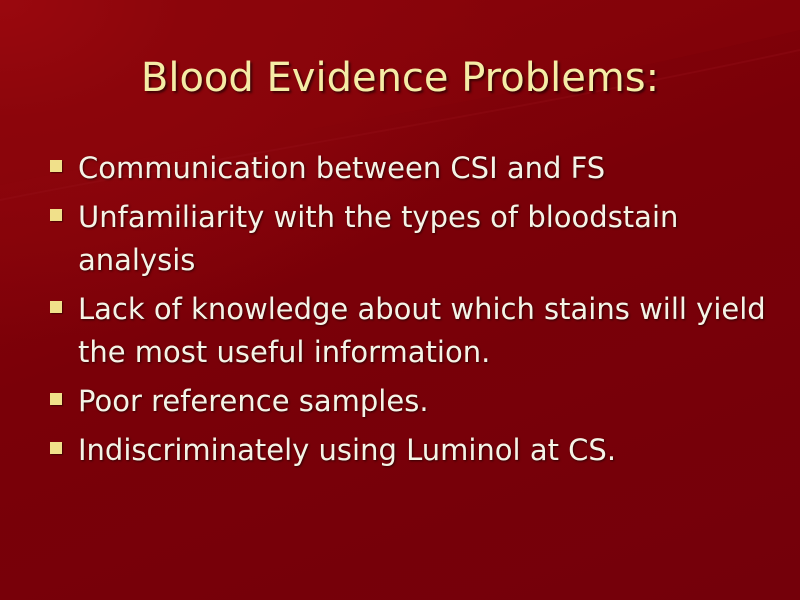 Image resolution: width=800 pixels, height=600 pixels. Describe the element at coordinates (400, 78) in the screenshot. I see `slide-title: Blood Evidence Problems:` at that location.